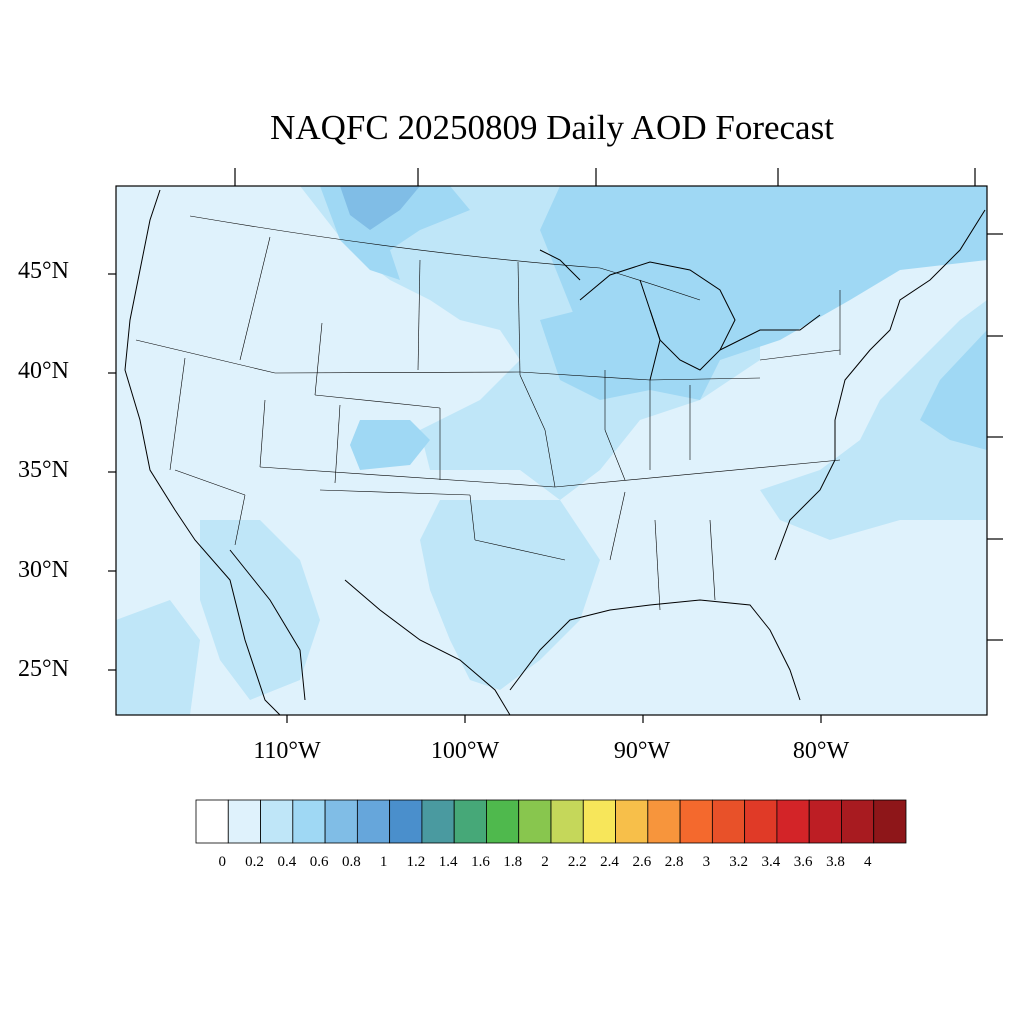  Describe the element at coordinates (867, 862) in the screenshot. I see `colorbar-tick-label: 4` at that location.